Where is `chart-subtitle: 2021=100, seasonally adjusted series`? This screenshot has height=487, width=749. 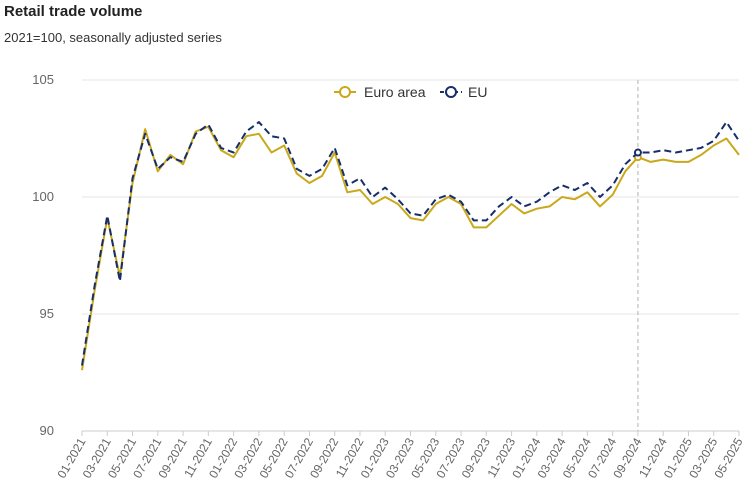 chart-subtitle: 2021=100, seasonally adjusted series is located at coordinates (113, 37).